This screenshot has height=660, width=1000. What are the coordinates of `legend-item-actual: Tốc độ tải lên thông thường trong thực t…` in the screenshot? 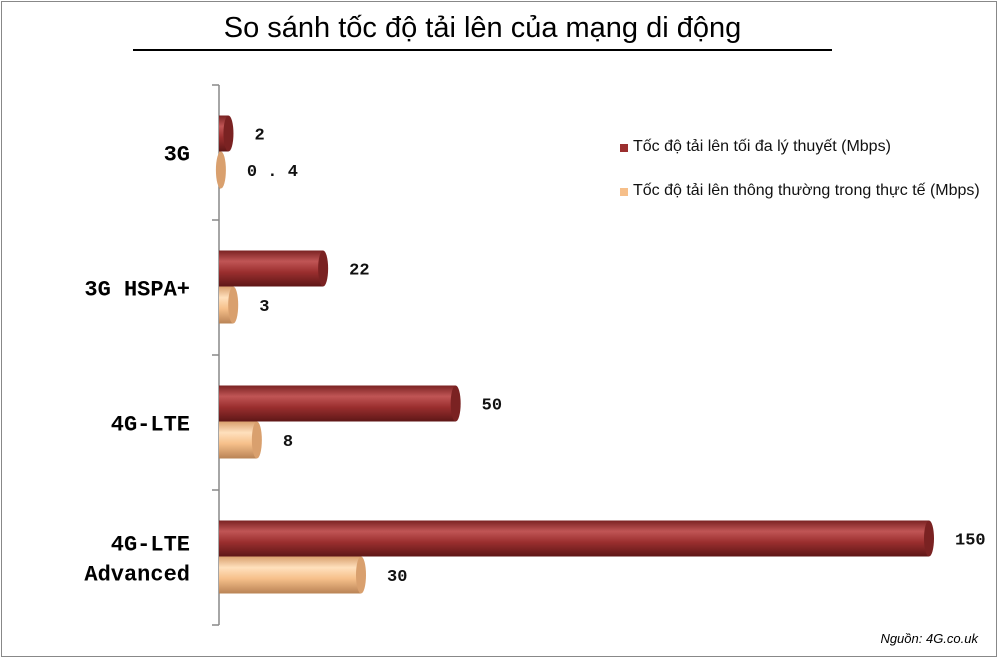 It's located at (805, 191).